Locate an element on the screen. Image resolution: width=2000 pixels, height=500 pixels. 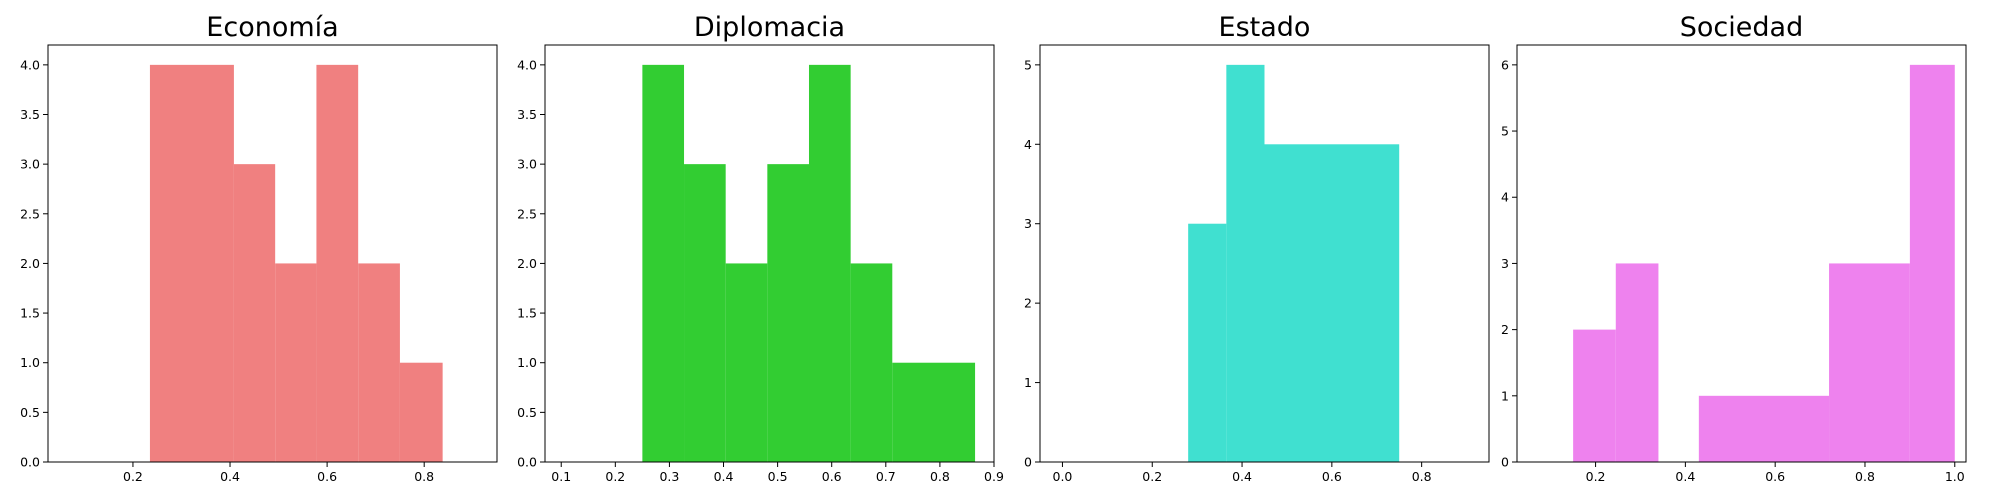
panel-title-economia: Economía is located at coordinates (272, 27).